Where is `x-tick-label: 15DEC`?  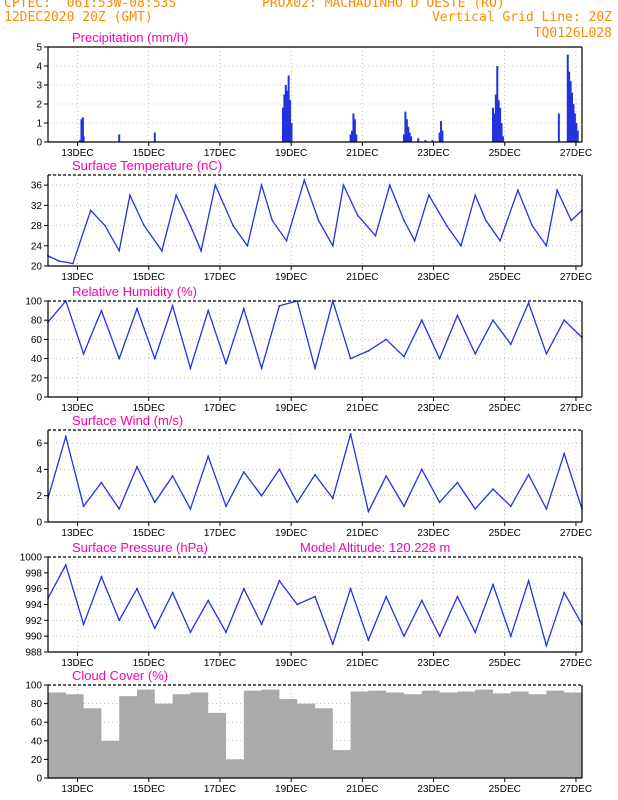
x-tick-label: 15DEC is located at coordinates (149, 533).